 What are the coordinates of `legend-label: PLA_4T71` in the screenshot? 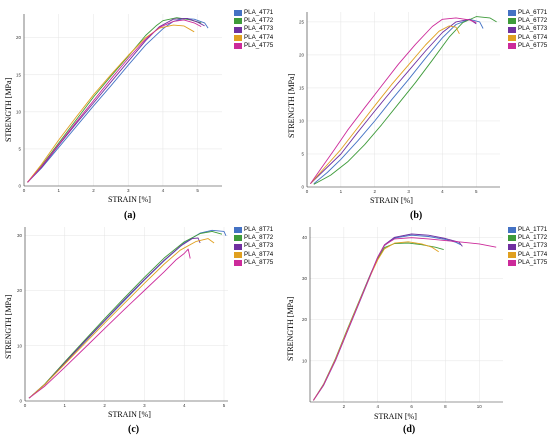 It's located at (259, 12).